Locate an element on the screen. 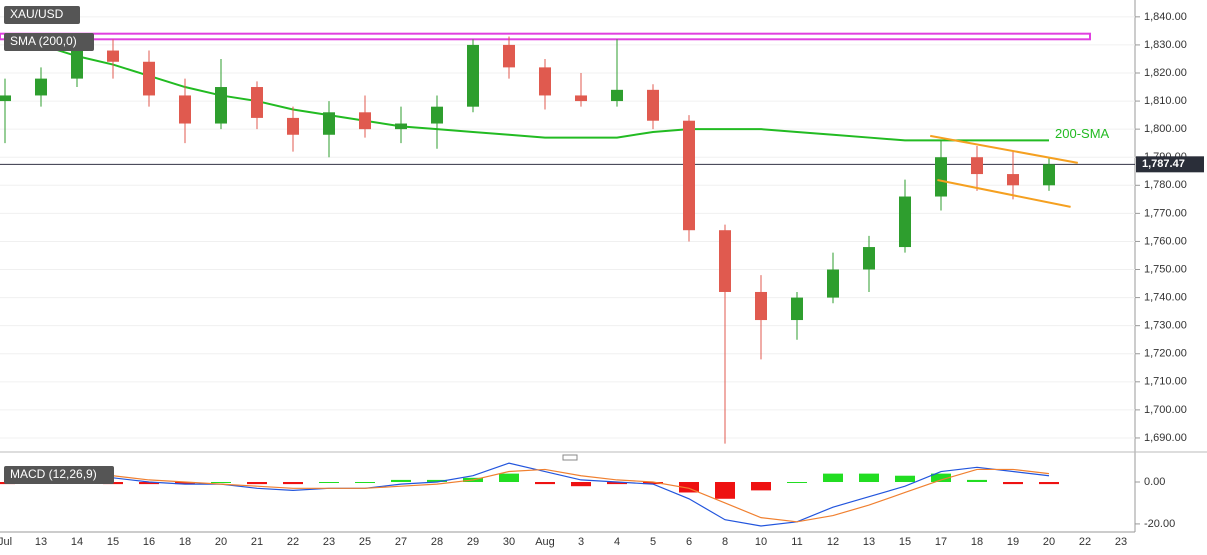 This screenshot has height=555, width=1207. y-tick-label: 1,750.00 is located at coordinates (1165, 269).